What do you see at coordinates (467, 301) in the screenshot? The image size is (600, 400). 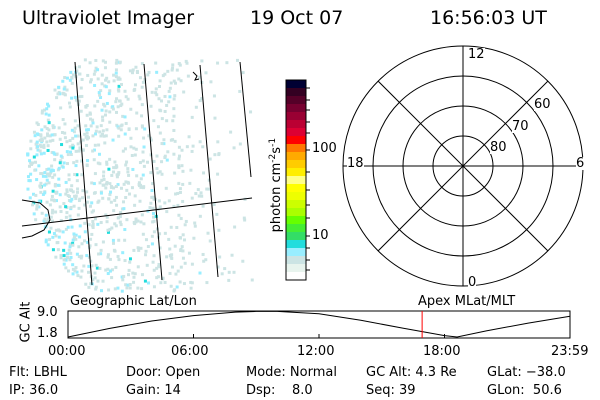 I see `apex-label: Apex MLat/MLT` at bounding box center [467, 301].